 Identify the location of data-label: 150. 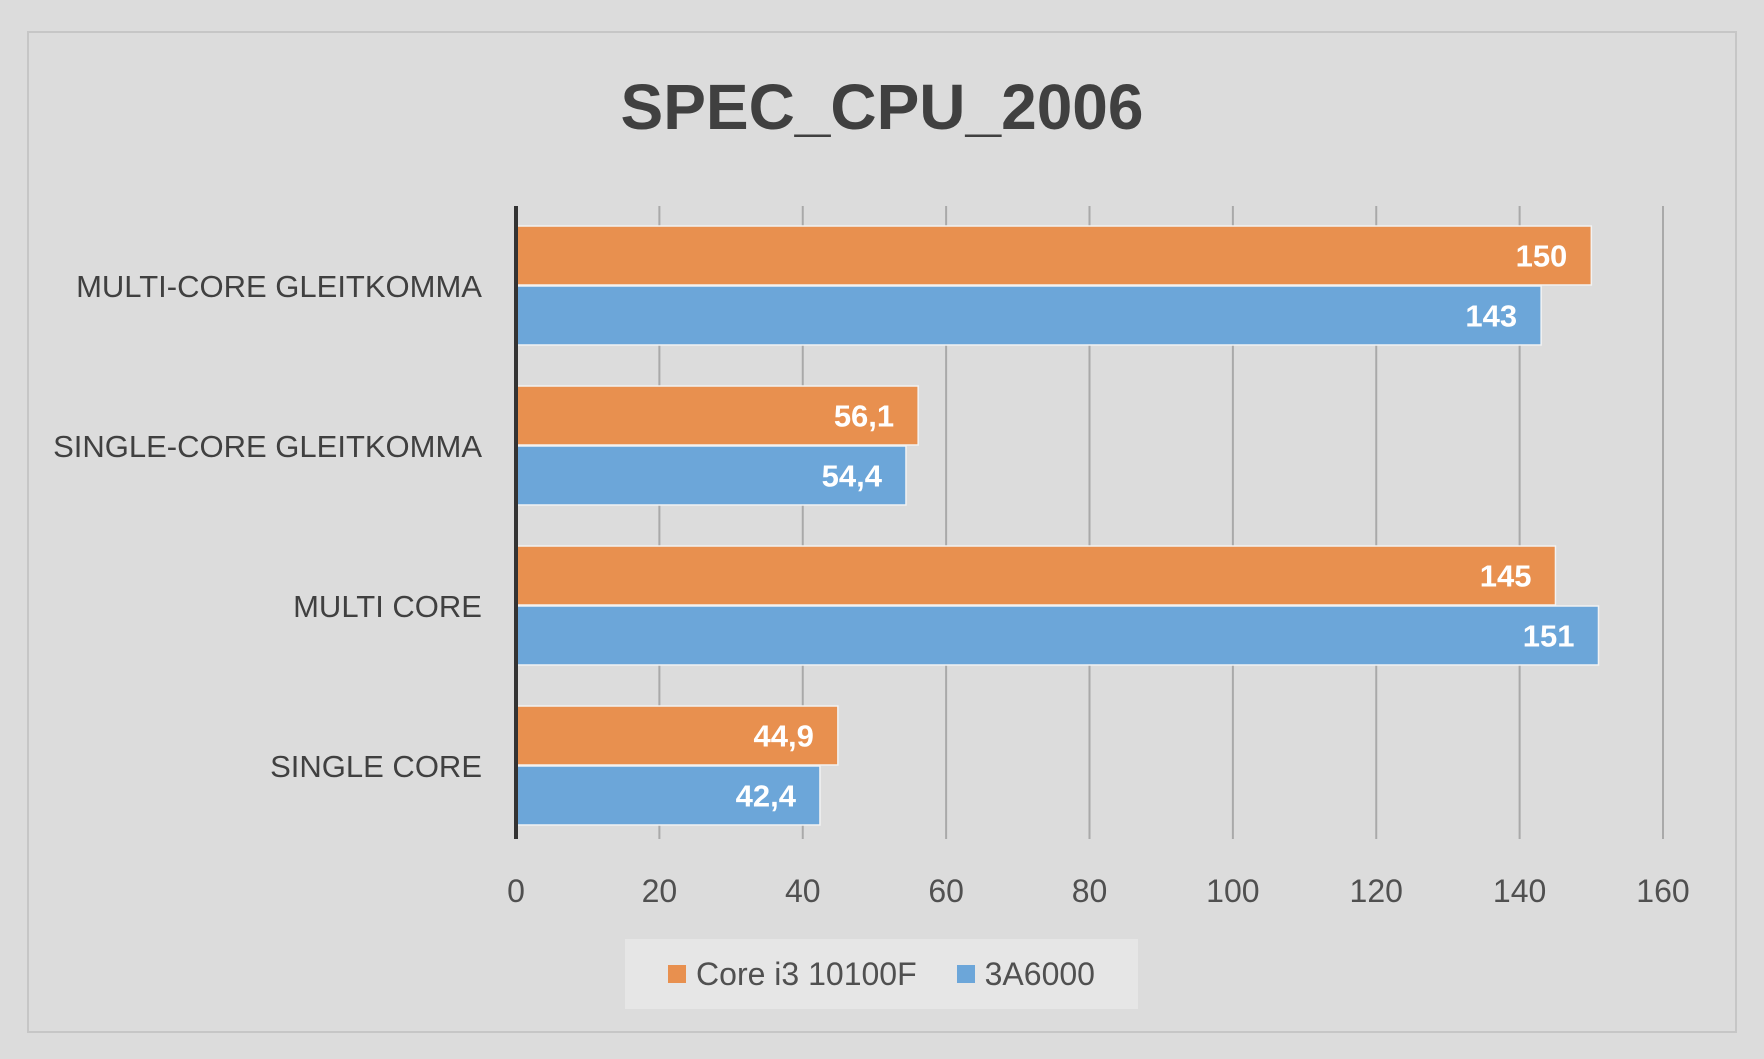
(1542, 256).